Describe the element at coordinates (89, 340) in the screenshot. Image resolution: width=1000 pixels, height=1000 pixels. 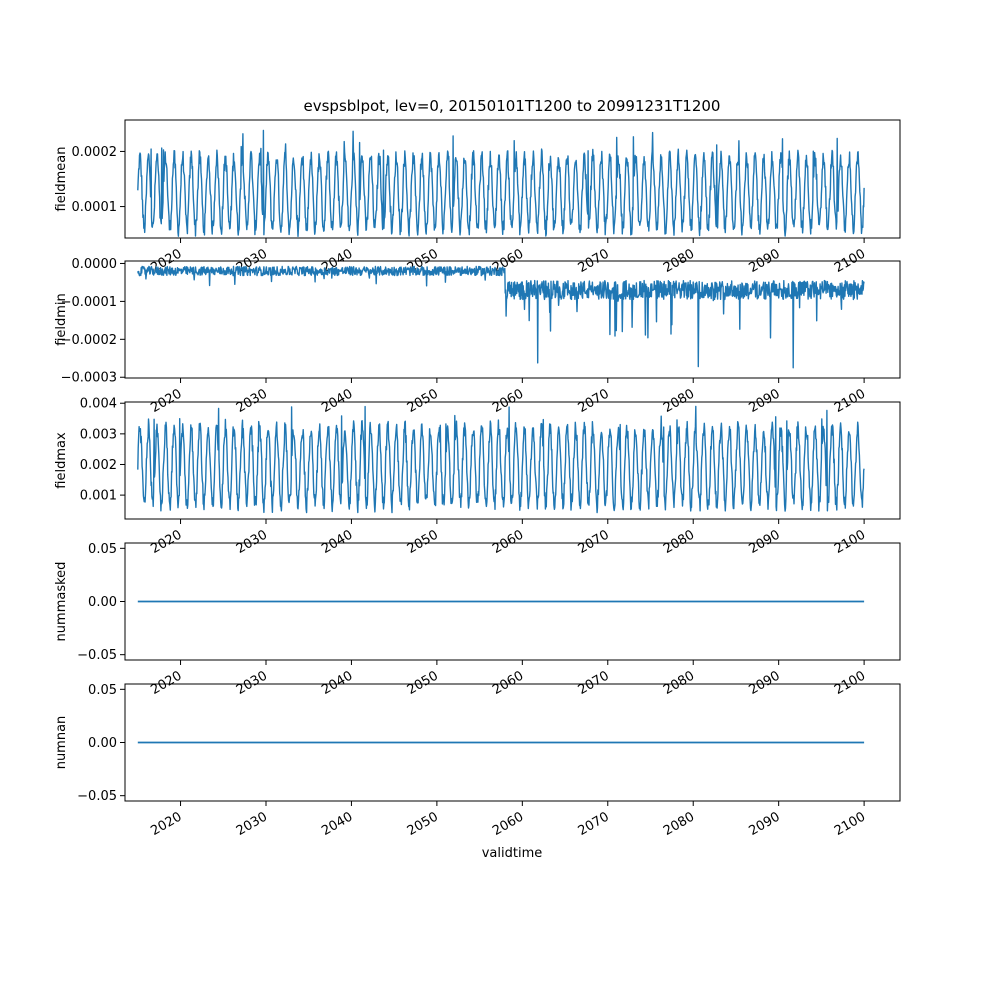
I see `y-tick-label: −0.0002` at that location.